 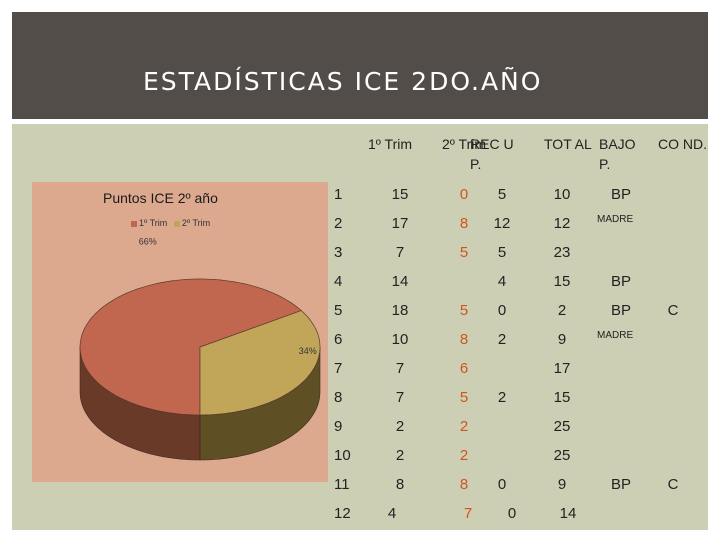 I want to click on cell-r11-c5: BP, so click(x=620, y=484).